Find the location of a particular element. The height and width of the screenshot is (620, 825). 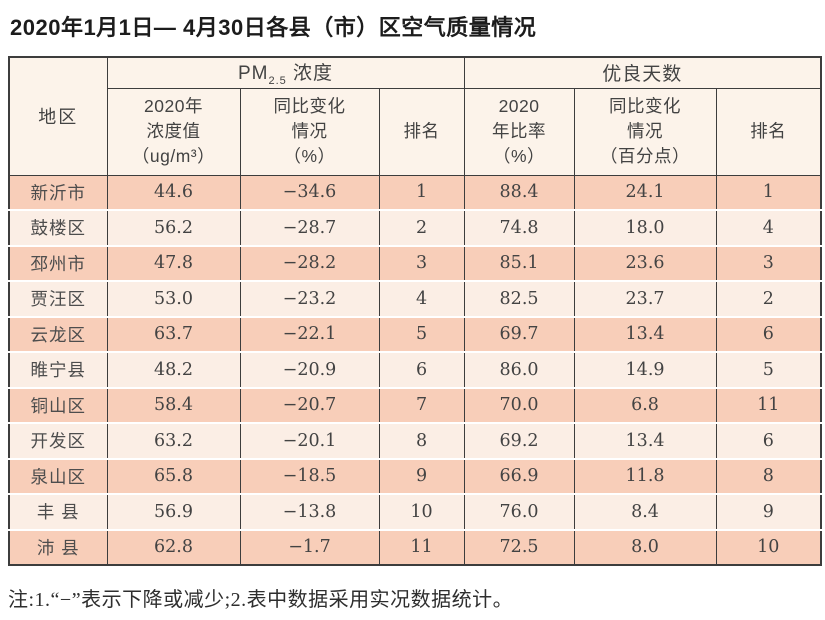

table-row: 丰 县 56.9 −13.8 10 76.0 8.4 9 is located at coordinates (415, 512).